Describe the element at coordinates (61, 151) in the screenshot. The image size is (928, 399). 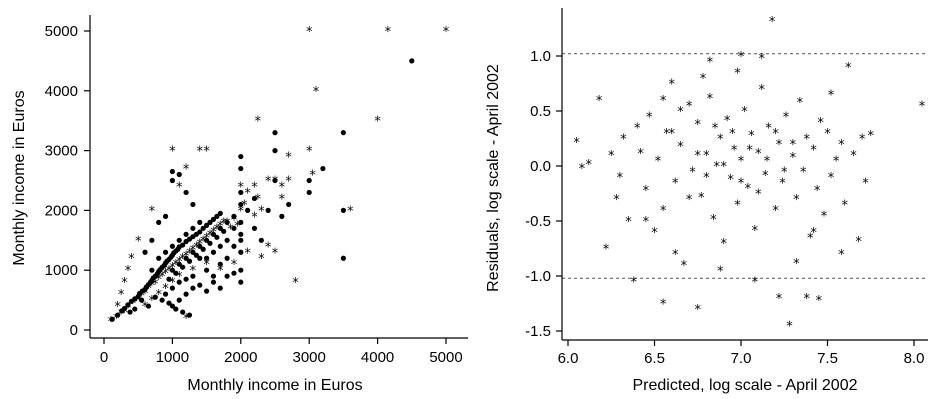
I see `left-y-tick-label: 3000` at that location.